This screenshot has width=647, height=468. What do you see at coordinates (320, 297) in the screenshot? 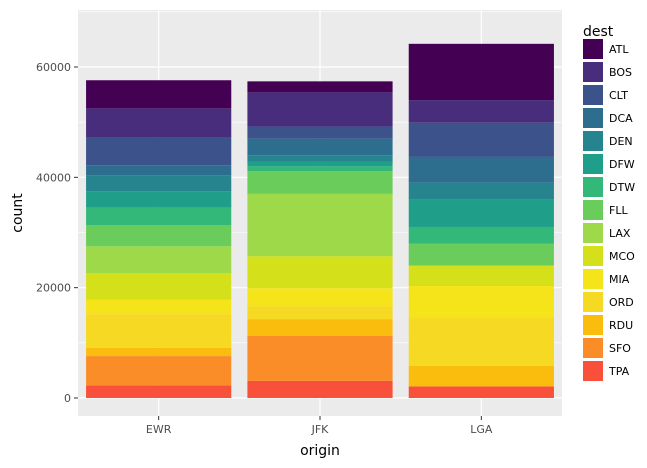
I see `bar-segment-jfk-mia` at bounding box center [320, 297].